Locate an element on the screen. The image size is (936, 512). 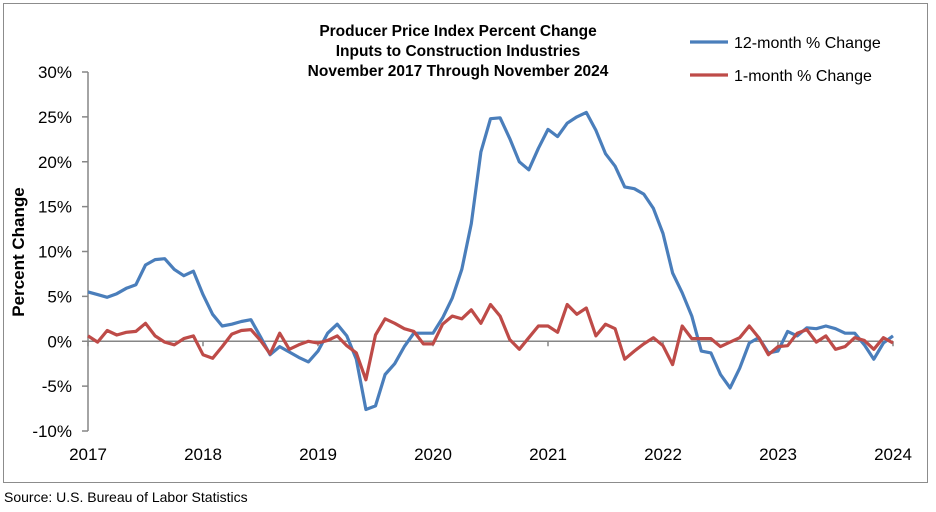
y-tick-label: 25% is located at coordinates (55, 117).